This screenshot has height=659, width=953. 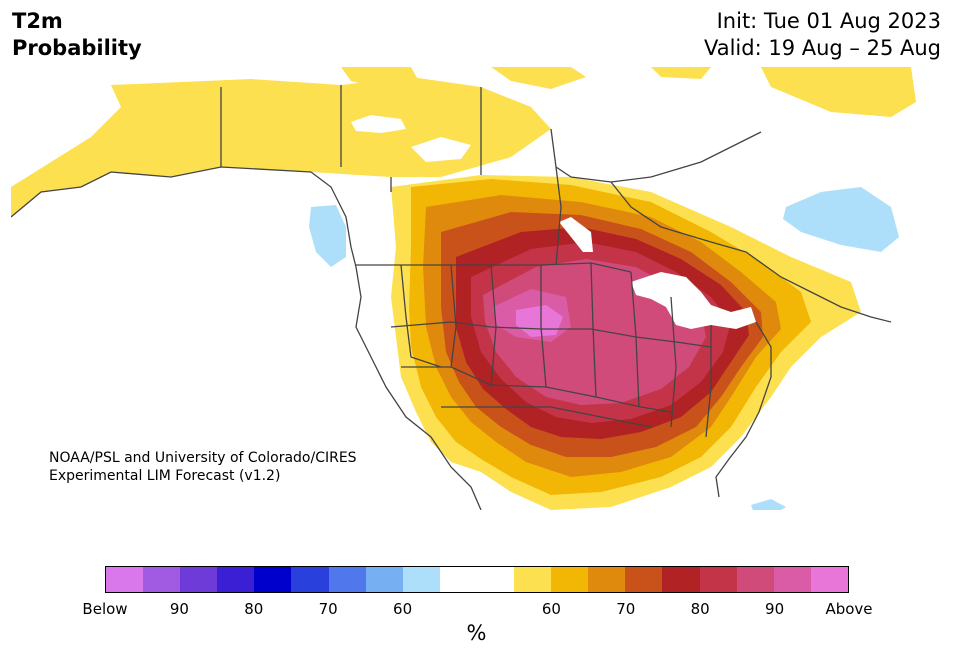 I want to click on credit-line-2: Experimental LIM Forecast (v1.2), so click(x=165, y=476).